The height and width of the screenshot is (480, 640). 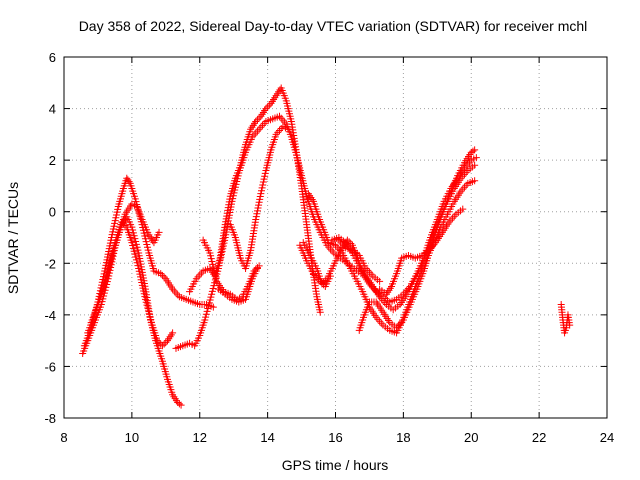 I want to click on y-tick-label: 6, so click(x=52, y=57).